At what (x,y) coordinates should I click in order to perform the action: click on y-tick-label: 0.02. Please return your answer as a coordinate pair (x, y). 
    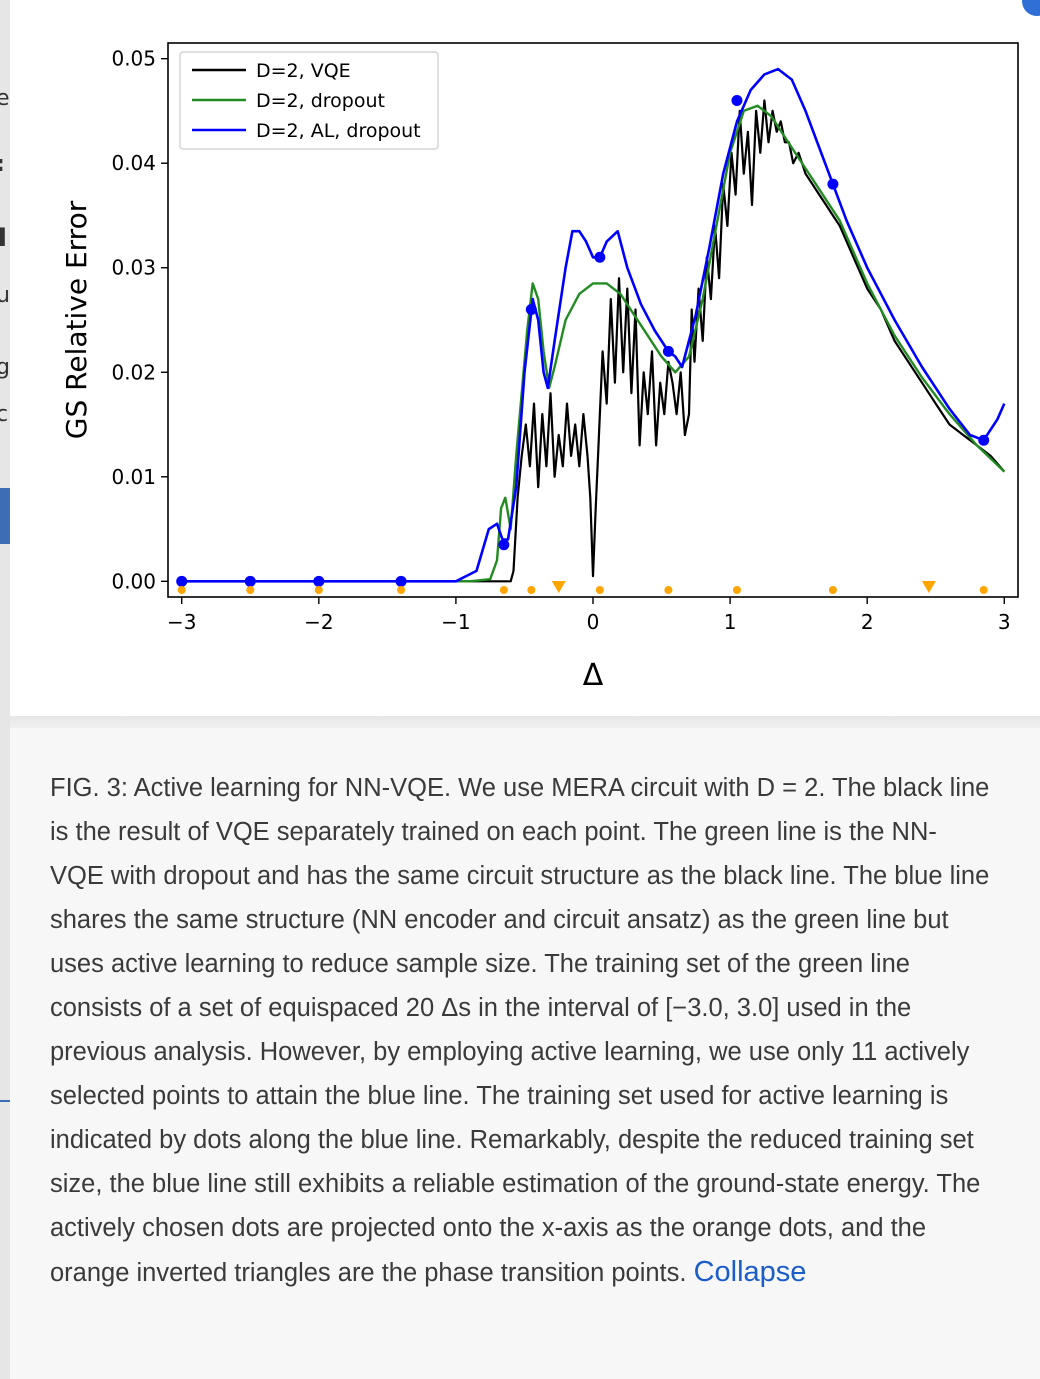
    Looking at the image, I should click on (133, 372).